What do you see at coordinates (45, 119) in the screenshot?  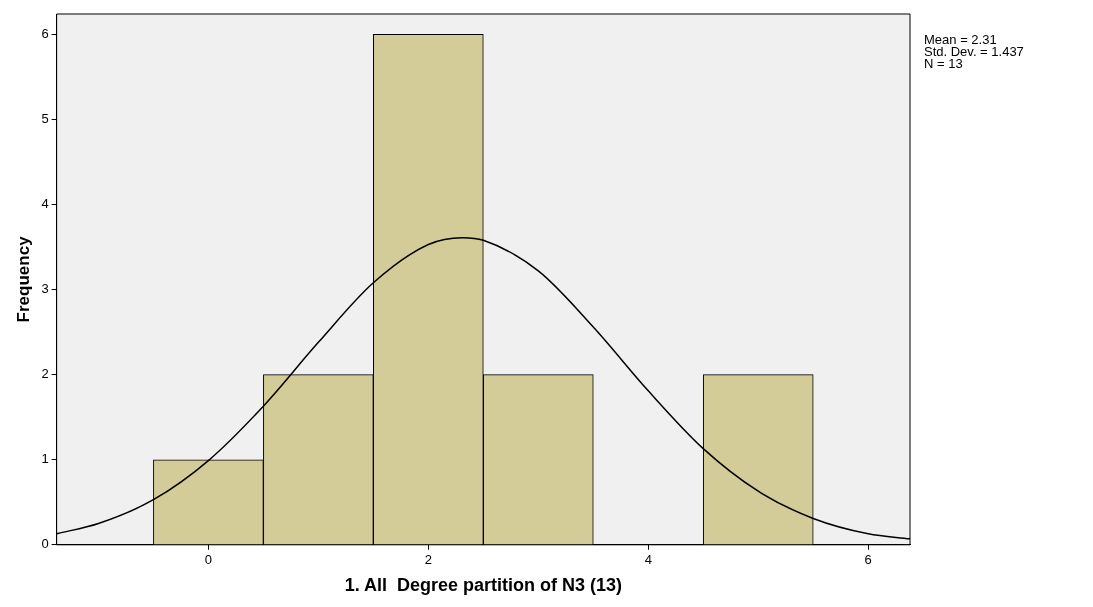 I see `y-tick-label: 5` at bounding box center [45, 119].